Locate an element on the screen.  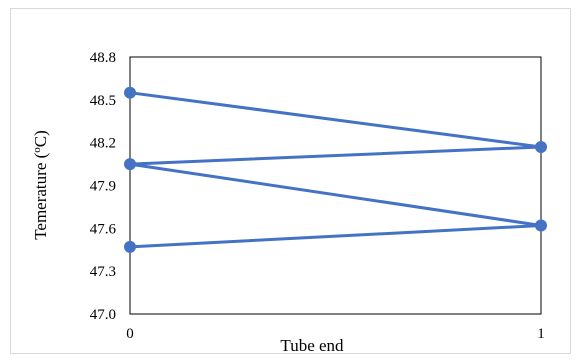
x-tick-label: 1 is located at coordinates (541, 334).